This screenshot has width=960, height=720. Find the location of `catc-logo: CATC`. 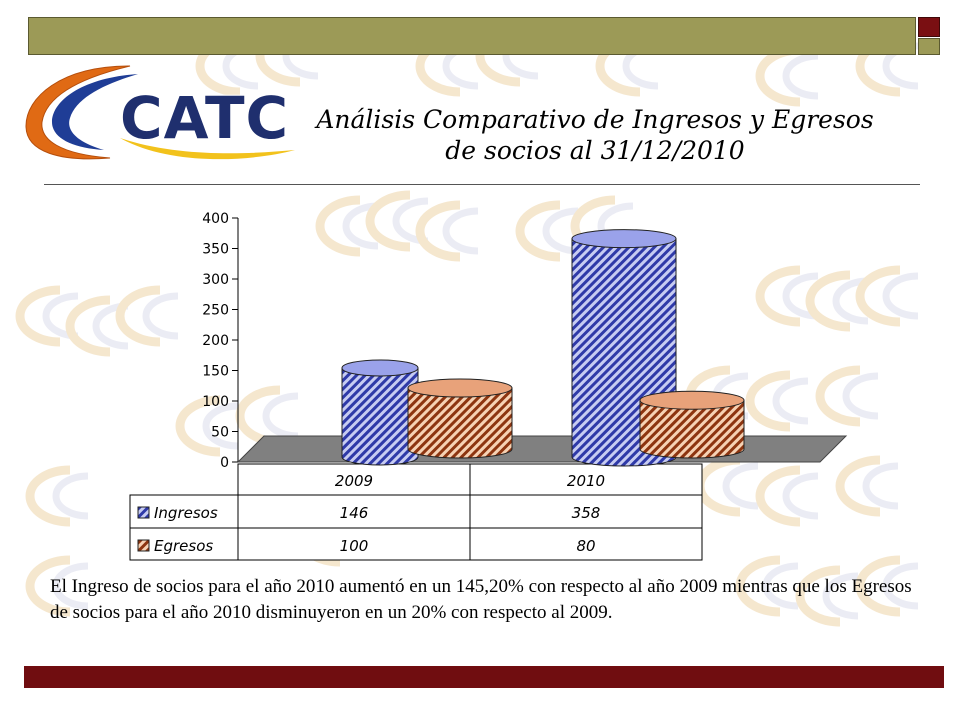

catc-logo: CATC is located at coordinates (160, 112).